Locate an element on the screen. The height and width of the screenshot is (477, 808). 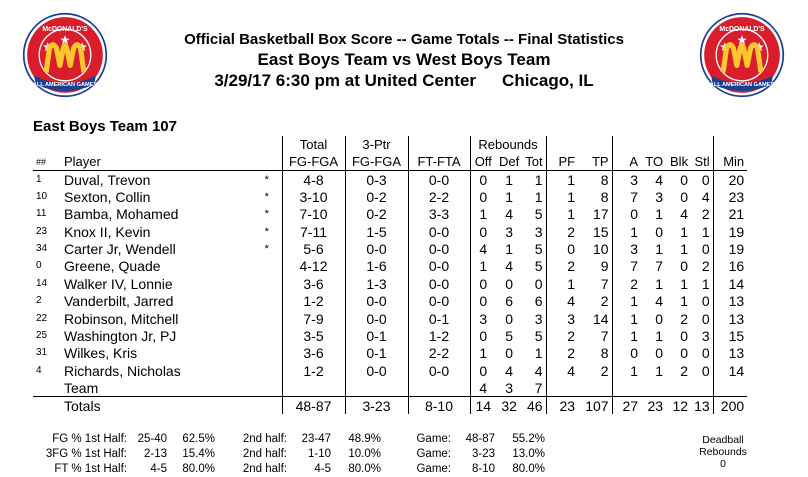
shooting-p2: 10.0% is located at coordinates (364, 454).